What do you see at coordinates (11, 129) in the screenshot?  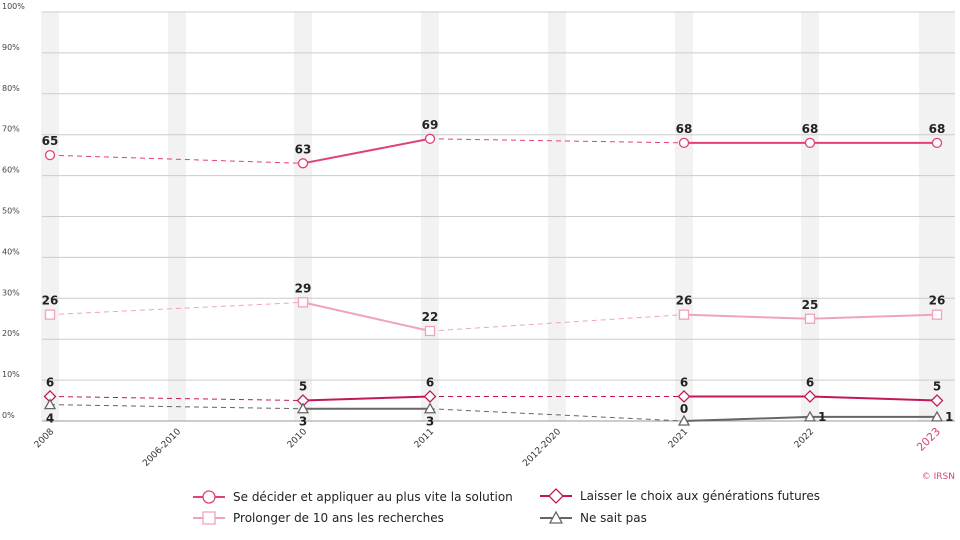 I see `y-tick-label: 70%` at bounding box center [11, 129].